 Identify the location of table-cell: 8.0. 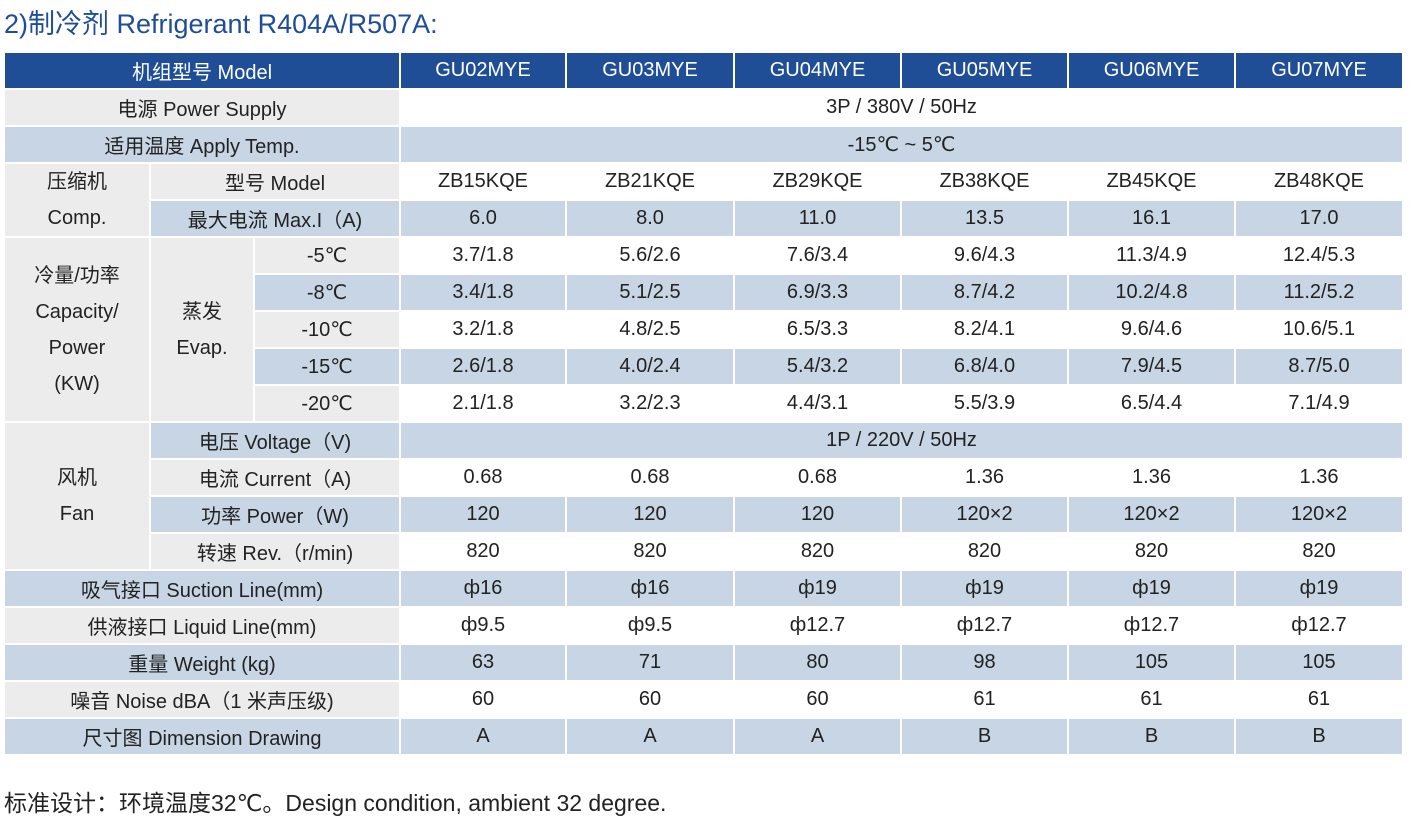
(650, 218).